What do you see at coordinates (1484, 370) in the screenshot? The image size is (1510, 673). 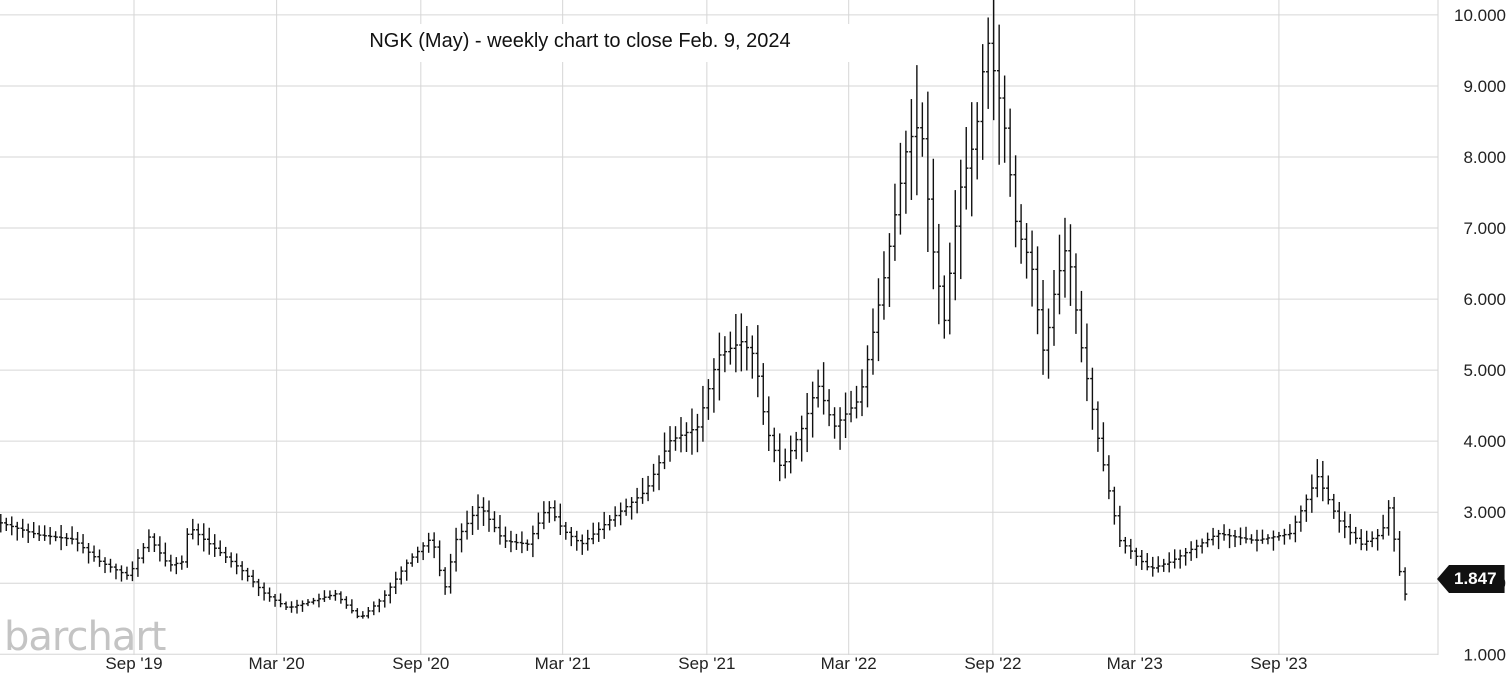 I see `y-tick-label: 5.000` at bounding box center [1484, 370].